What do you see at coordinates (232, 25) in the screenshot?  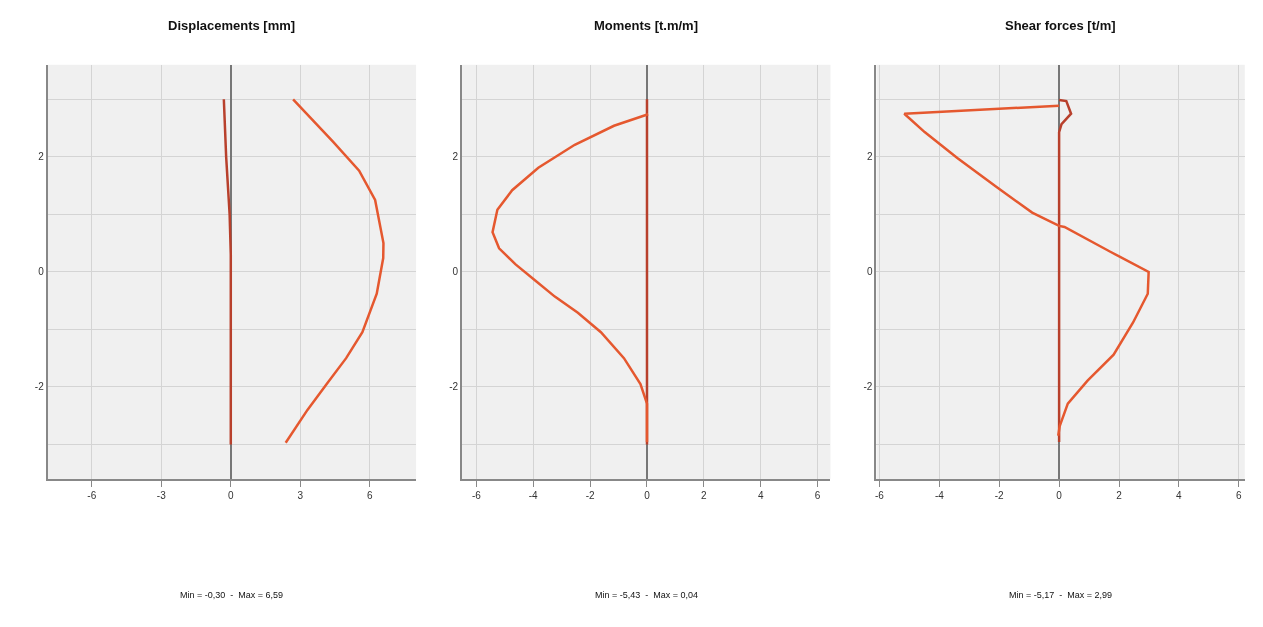 I see `chart-title: Displacements [mm]` at bounding box center [232, 25].